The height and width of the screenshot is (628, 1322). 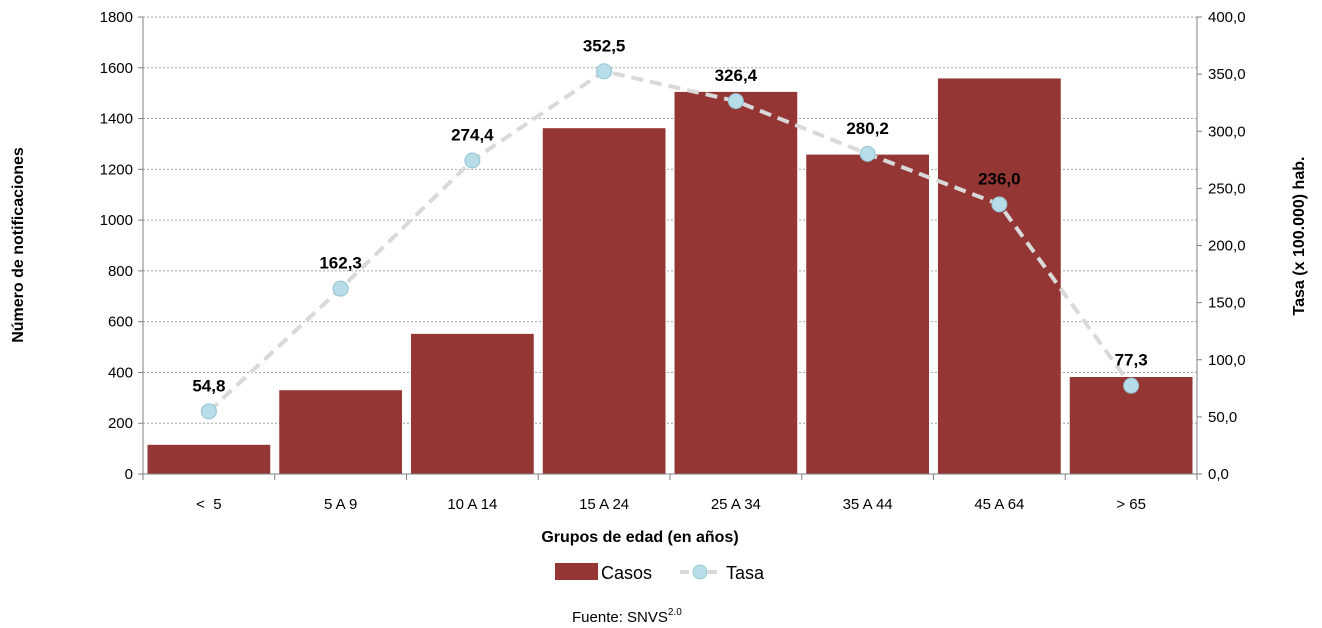 I want to click on legend-label-casos: Casos, so click(x=626, y=573).